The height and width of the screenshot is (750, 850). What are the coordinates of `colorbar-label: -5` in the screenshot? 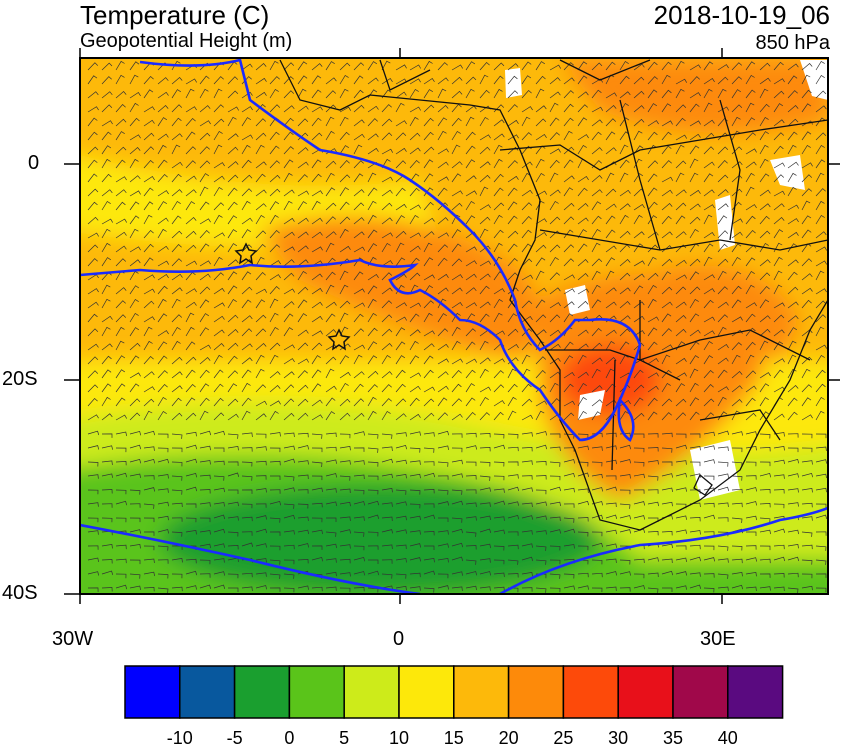 It's located at (234, 738).